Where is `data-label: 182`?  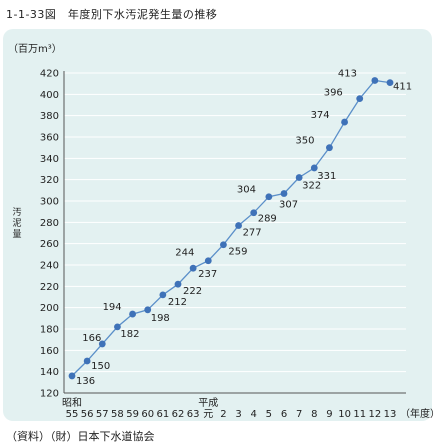
data-label: 182 is located at coordinates (129, 334).